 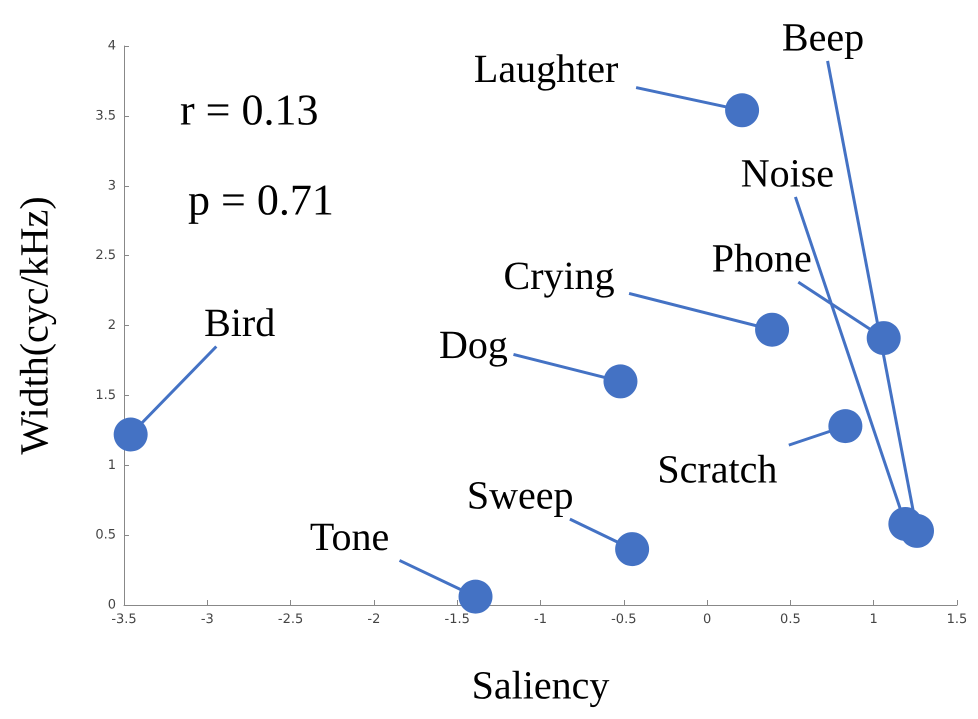 I want to click on y-tick-label: 1.5, so click(x=105, y=395).